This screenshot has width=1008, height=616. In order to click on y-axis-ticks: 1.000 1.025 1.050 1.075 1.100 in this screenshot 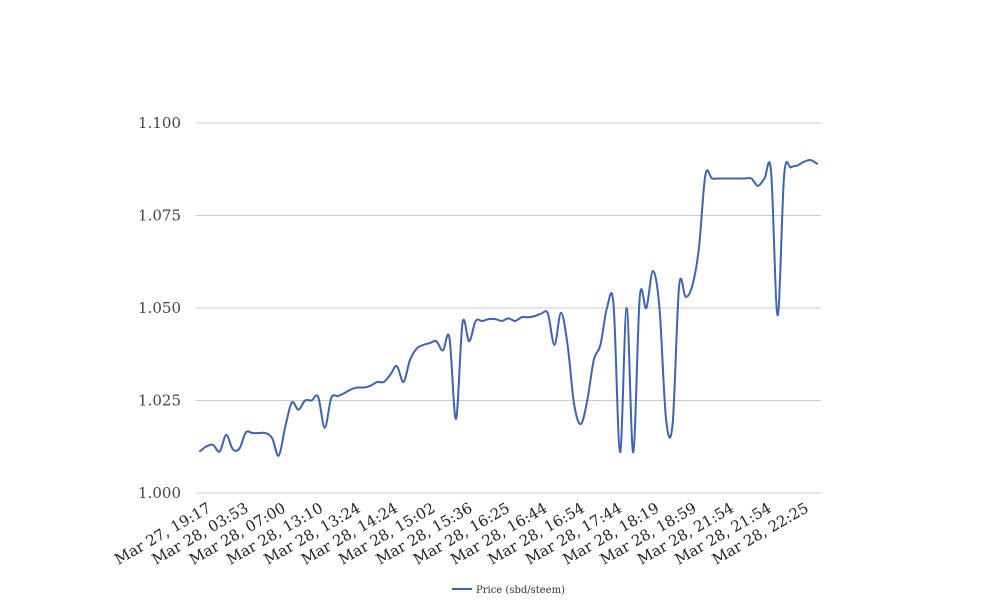, I will do `click(159, 308)`.